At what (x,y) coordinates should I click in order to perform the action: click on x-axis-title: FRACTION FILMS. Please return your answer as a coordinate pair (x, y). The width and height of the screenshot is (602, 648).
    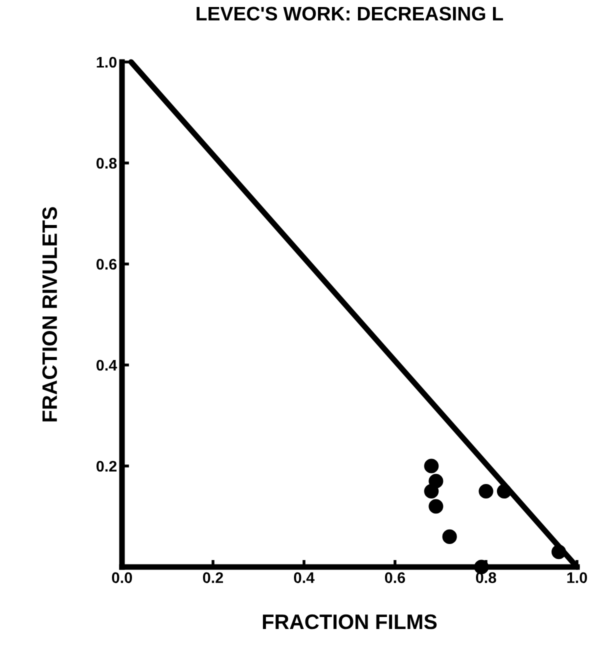
    Looking at the image, I should click on (349, 622).